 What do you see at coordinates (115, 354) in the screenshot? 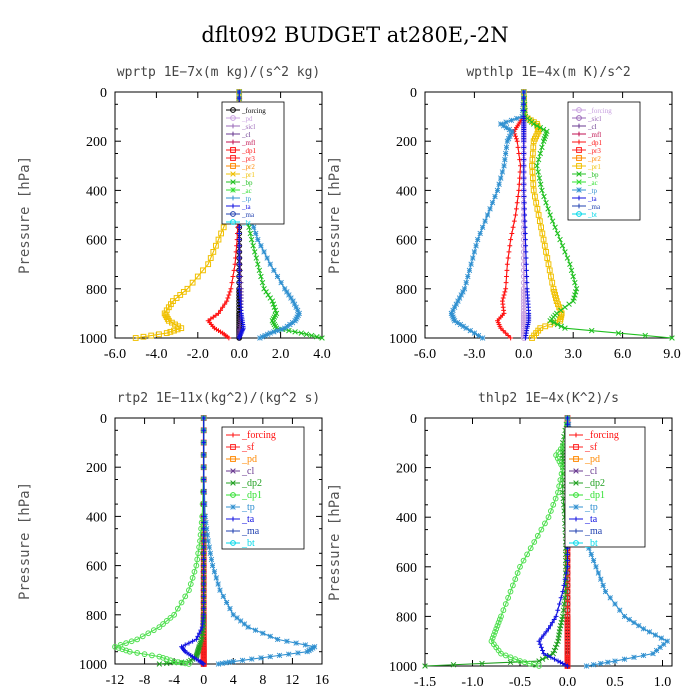
I see `x-tick-label: -6.0` at bounding box center [115, 354].